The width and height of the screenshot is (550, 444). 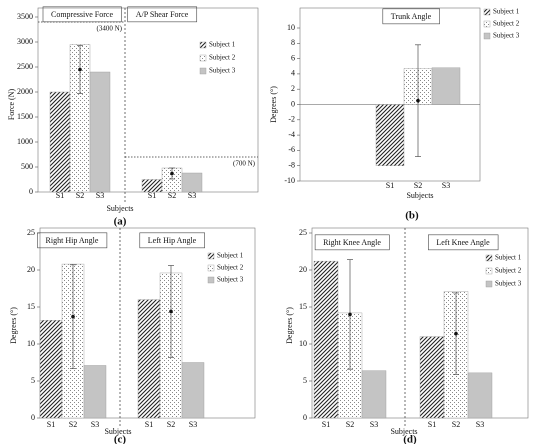 What do you see at coordinates (293, 42) in the screenshot?
I see `y-tick-label: 8` at bounding box center [293, 42].